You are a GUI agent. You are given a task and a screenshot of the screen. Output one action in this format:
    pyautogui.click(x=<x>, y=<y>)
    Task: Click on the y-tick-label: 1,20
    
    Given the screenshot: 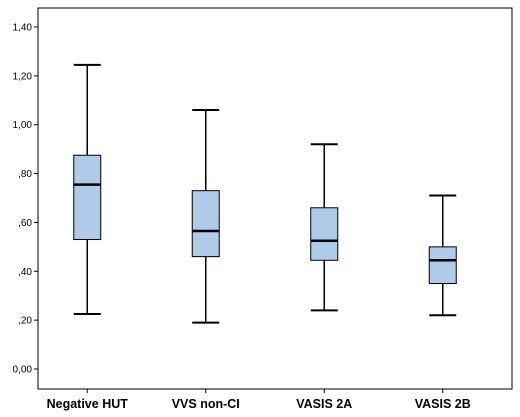 What is the action you would take?
    pyautogui.click(x=23, y=76)
    